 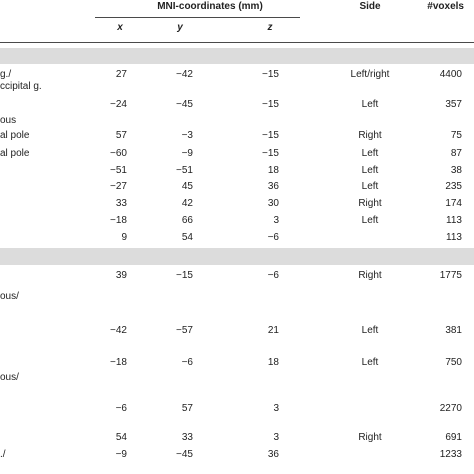 I want to click on y-cell: −57, so click(x=184, y=330).